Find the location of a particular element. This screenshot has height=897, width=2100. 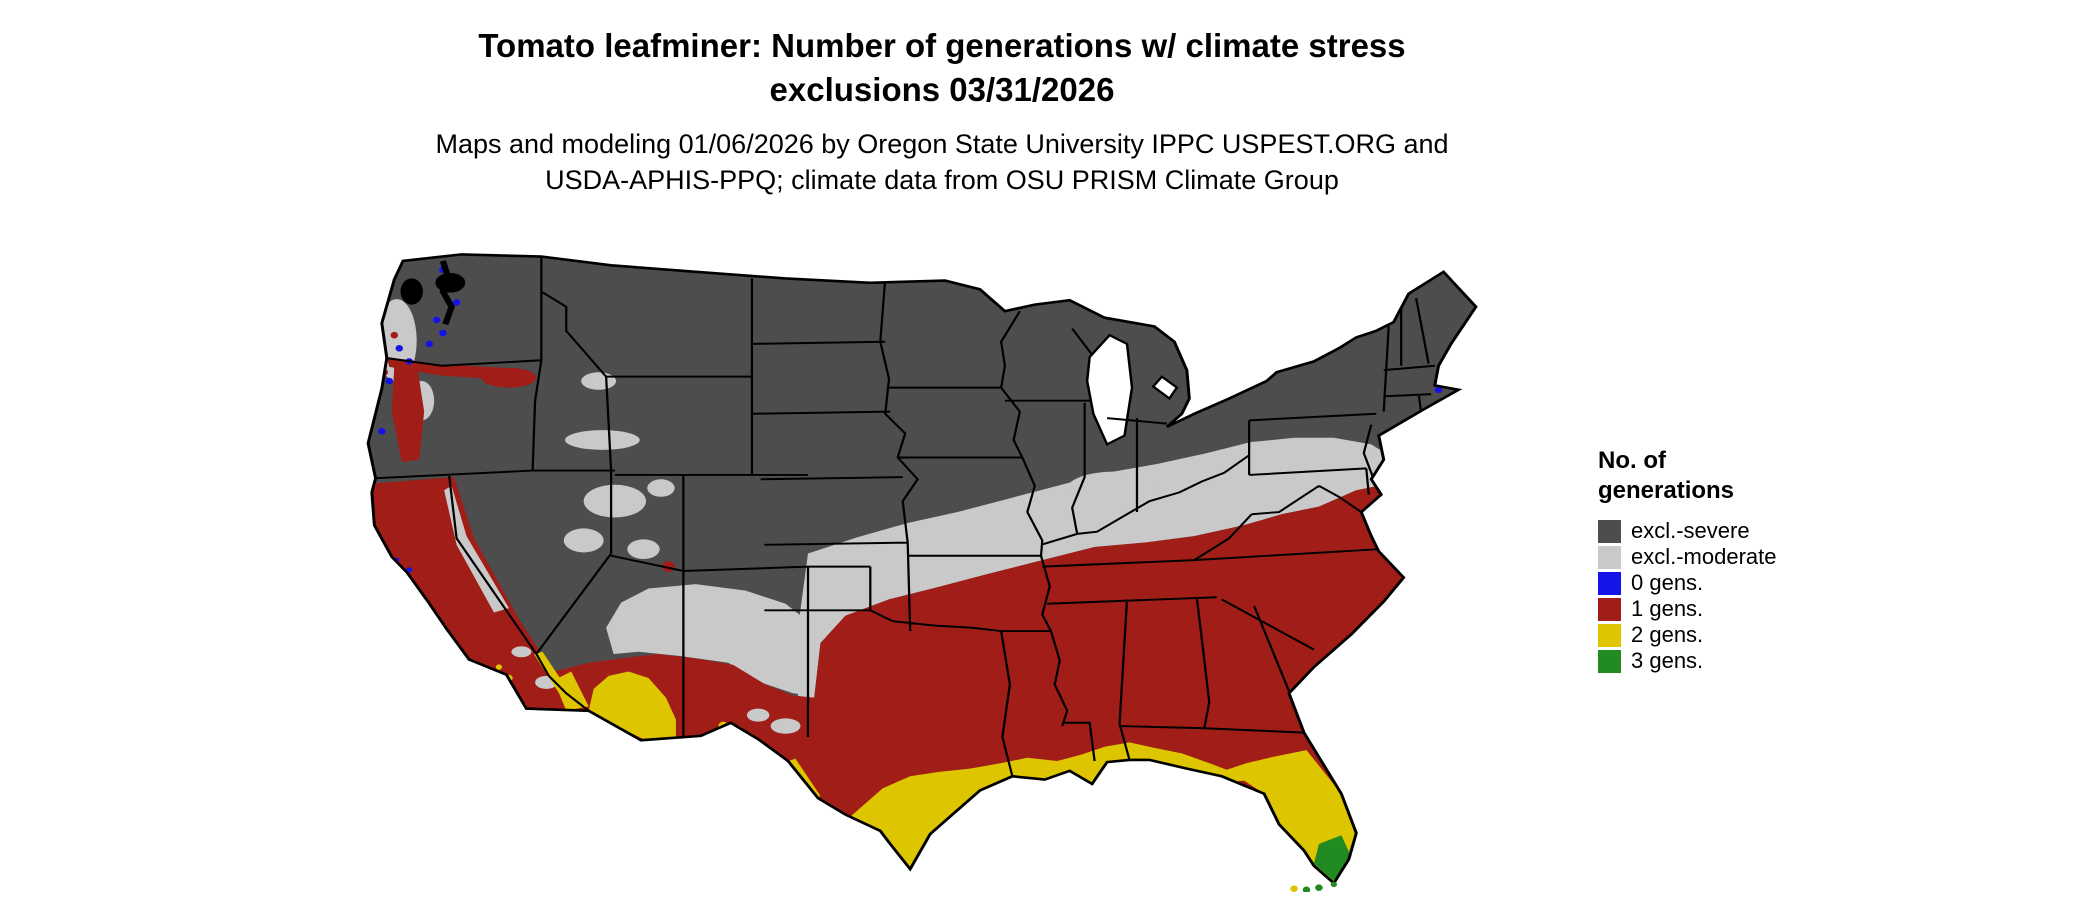

legend-title-line-2: generations is located at coordinates (1666, 490).